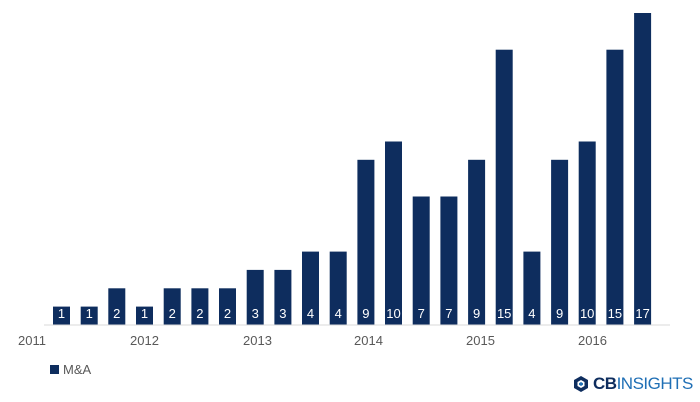 This screenshot has width=700, height=402. What do you see at coordinates (354, 313) in the screenshot?
I see `bar-labels: 1 1 2 1 2 2 2 3 3 4 4 9 10 7 7 9 15 4 9 10 15 17` at bounding box center [354, 313].